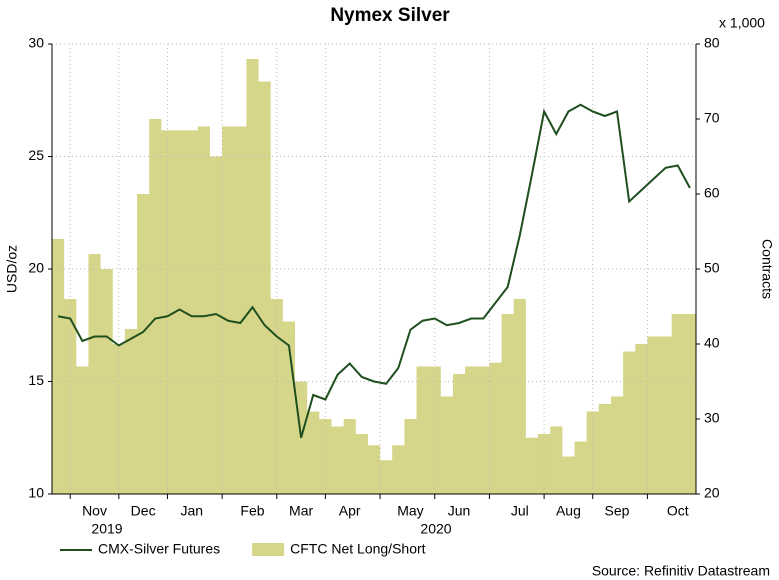  I want to click on y2-tick-label: 20, so click(712, 493).